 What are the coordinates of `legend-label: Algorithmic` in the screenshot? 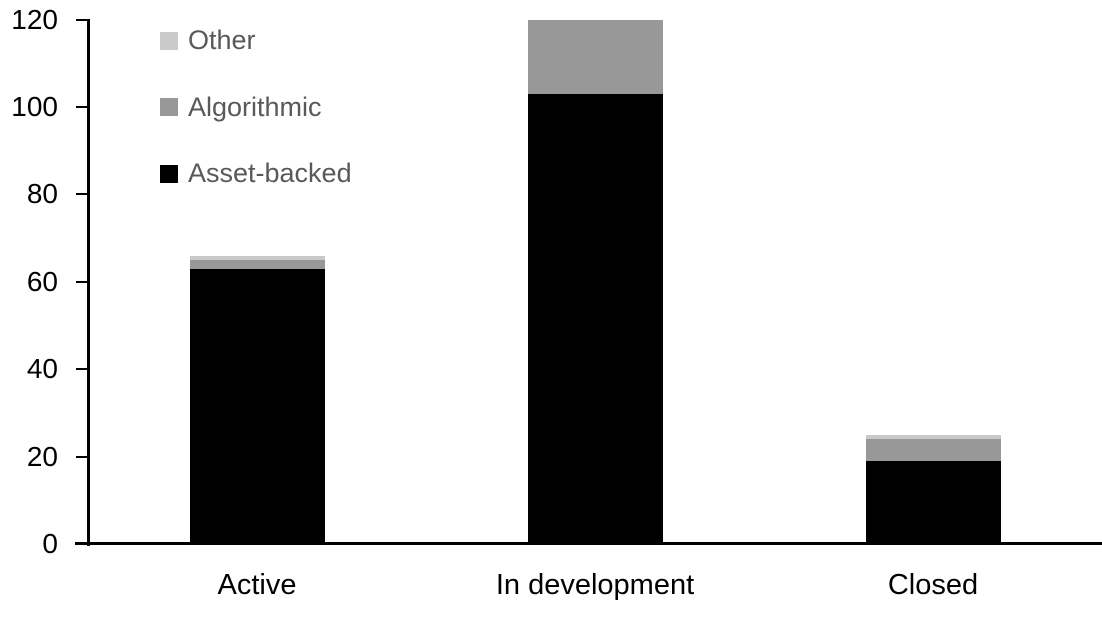 It's located at (255, 106).